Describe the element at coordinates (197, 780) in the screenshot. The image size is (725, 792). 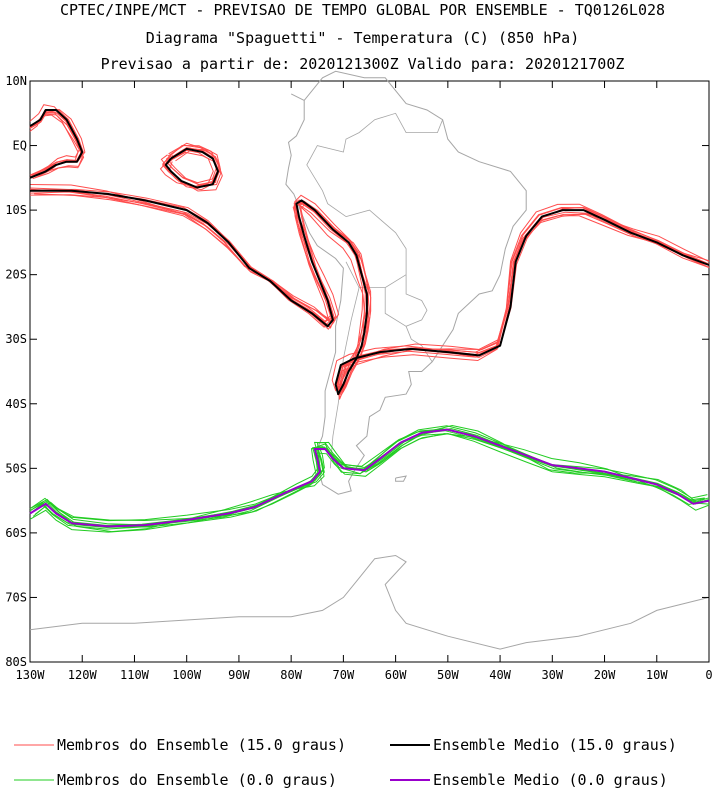
I see `legend-label-members-0: Membros do Ensemble (0.0 graus)` at that location.